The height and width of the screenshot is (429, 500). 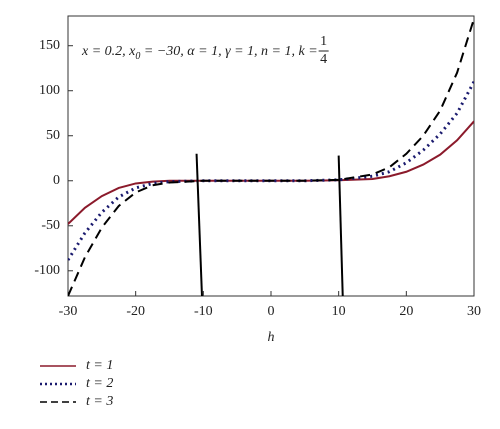 What do you see at coordinates (271, 311) in the screenshot?
I see `x-tick-label: 0` at bounding box center [271, 311].